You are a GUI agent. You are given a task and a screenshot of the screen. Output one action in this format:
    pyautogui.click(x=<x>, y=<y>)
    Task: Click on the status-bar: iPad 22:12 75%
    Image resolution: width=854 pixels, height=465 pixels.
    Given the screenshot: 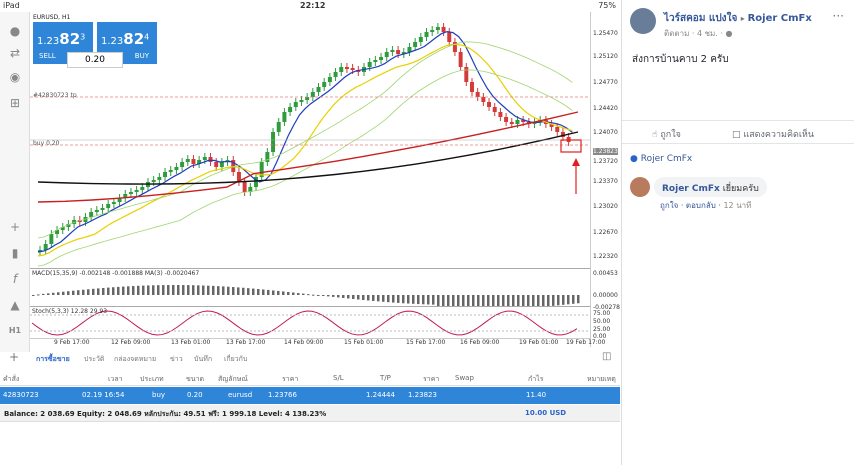 What is the action you would take?
    pyautogui.click(x=310, y=6)
    